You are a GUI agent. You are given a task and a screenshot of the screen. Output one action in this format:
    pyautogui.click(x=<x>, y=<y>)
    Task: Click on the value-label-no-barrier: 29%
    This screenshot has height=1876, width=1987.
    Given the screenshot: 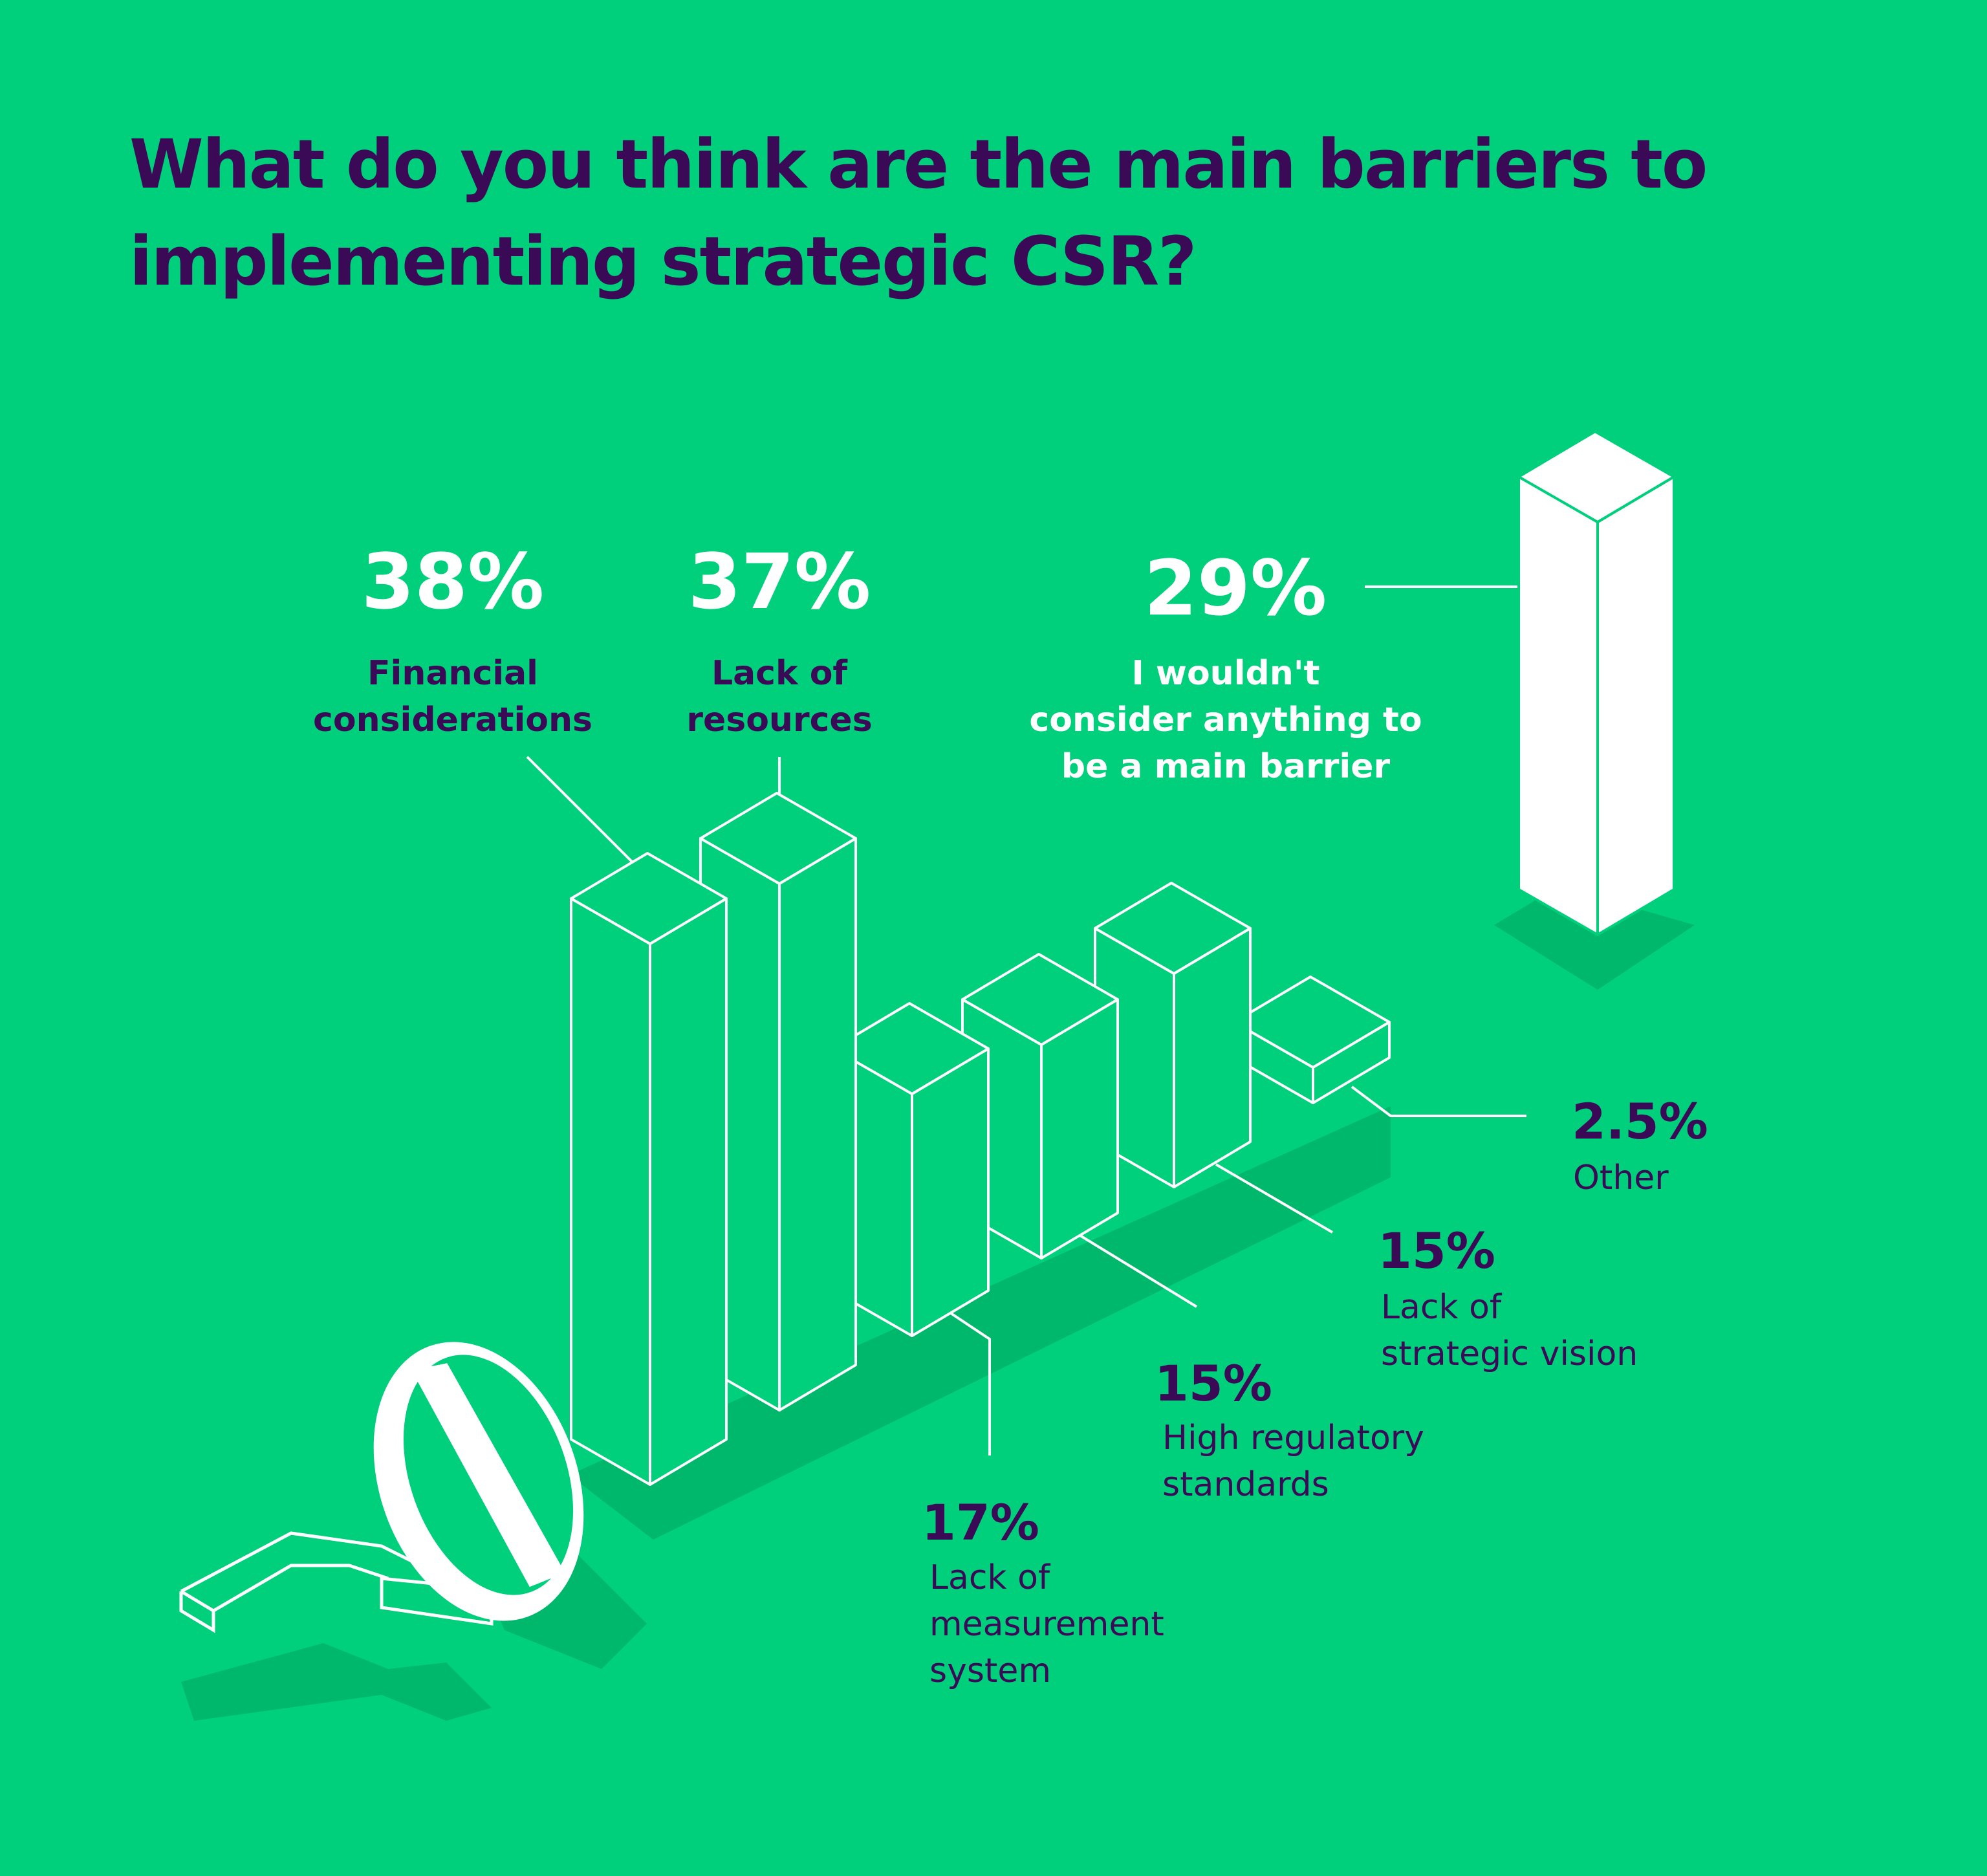 What is the action you would take?
    pyautogui.click(x=1235, y=588)
    